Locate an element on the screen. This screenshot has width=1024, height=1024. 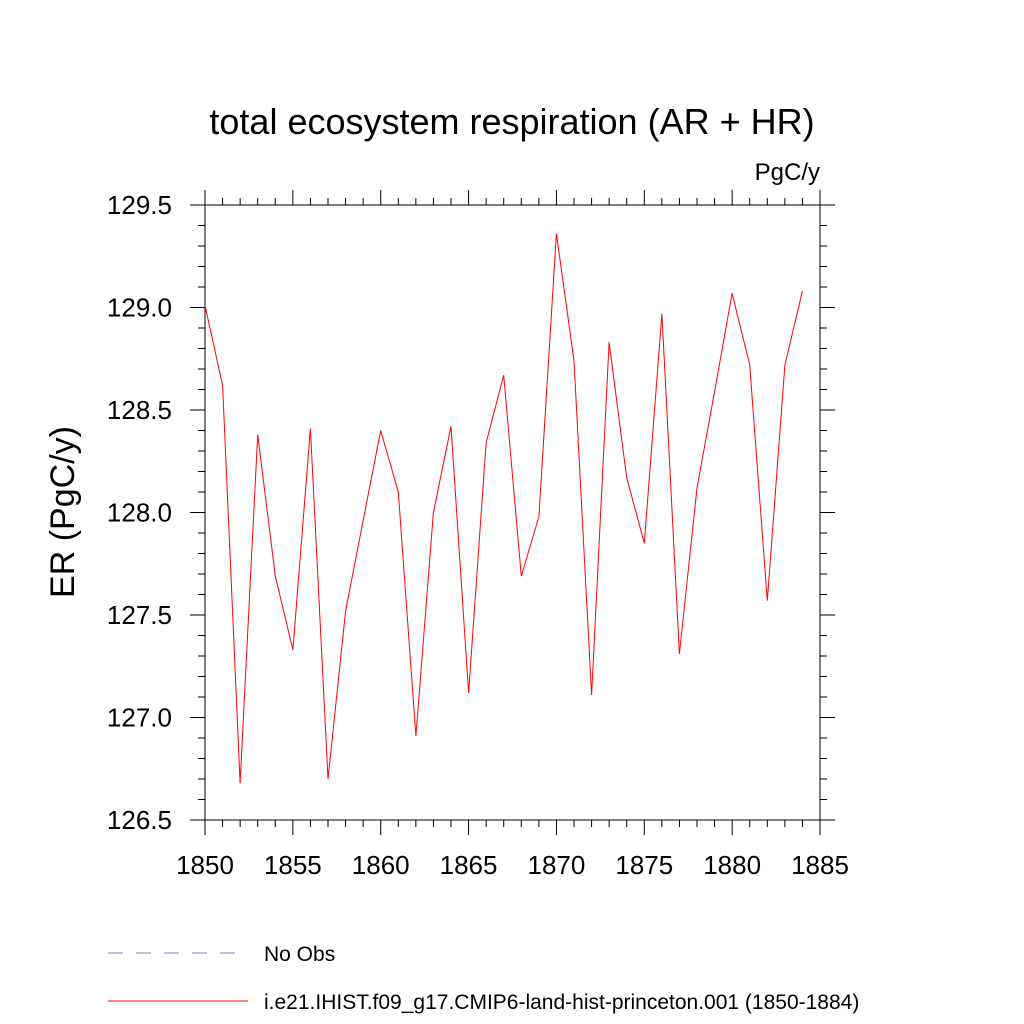
y-tick-label: 128.5 is located at coordinates (139, 410).